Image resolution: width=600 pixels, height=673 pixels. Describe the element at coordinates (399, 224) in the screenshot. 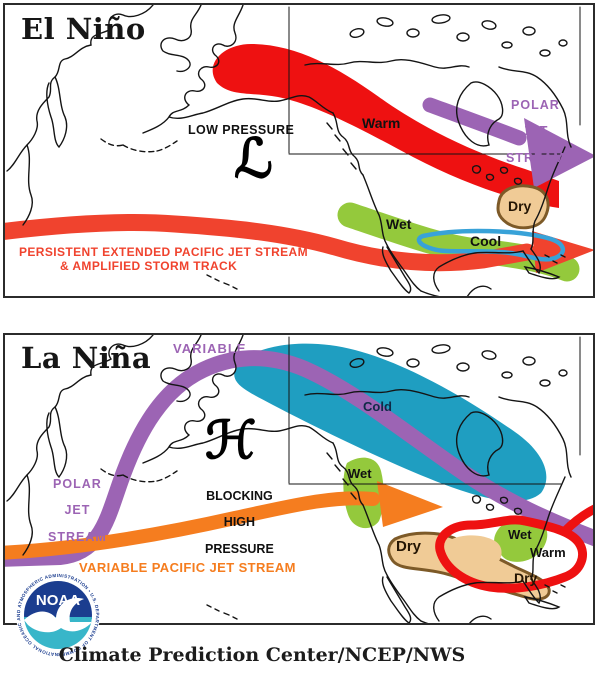

I see `wet-label: Wet` at that location.